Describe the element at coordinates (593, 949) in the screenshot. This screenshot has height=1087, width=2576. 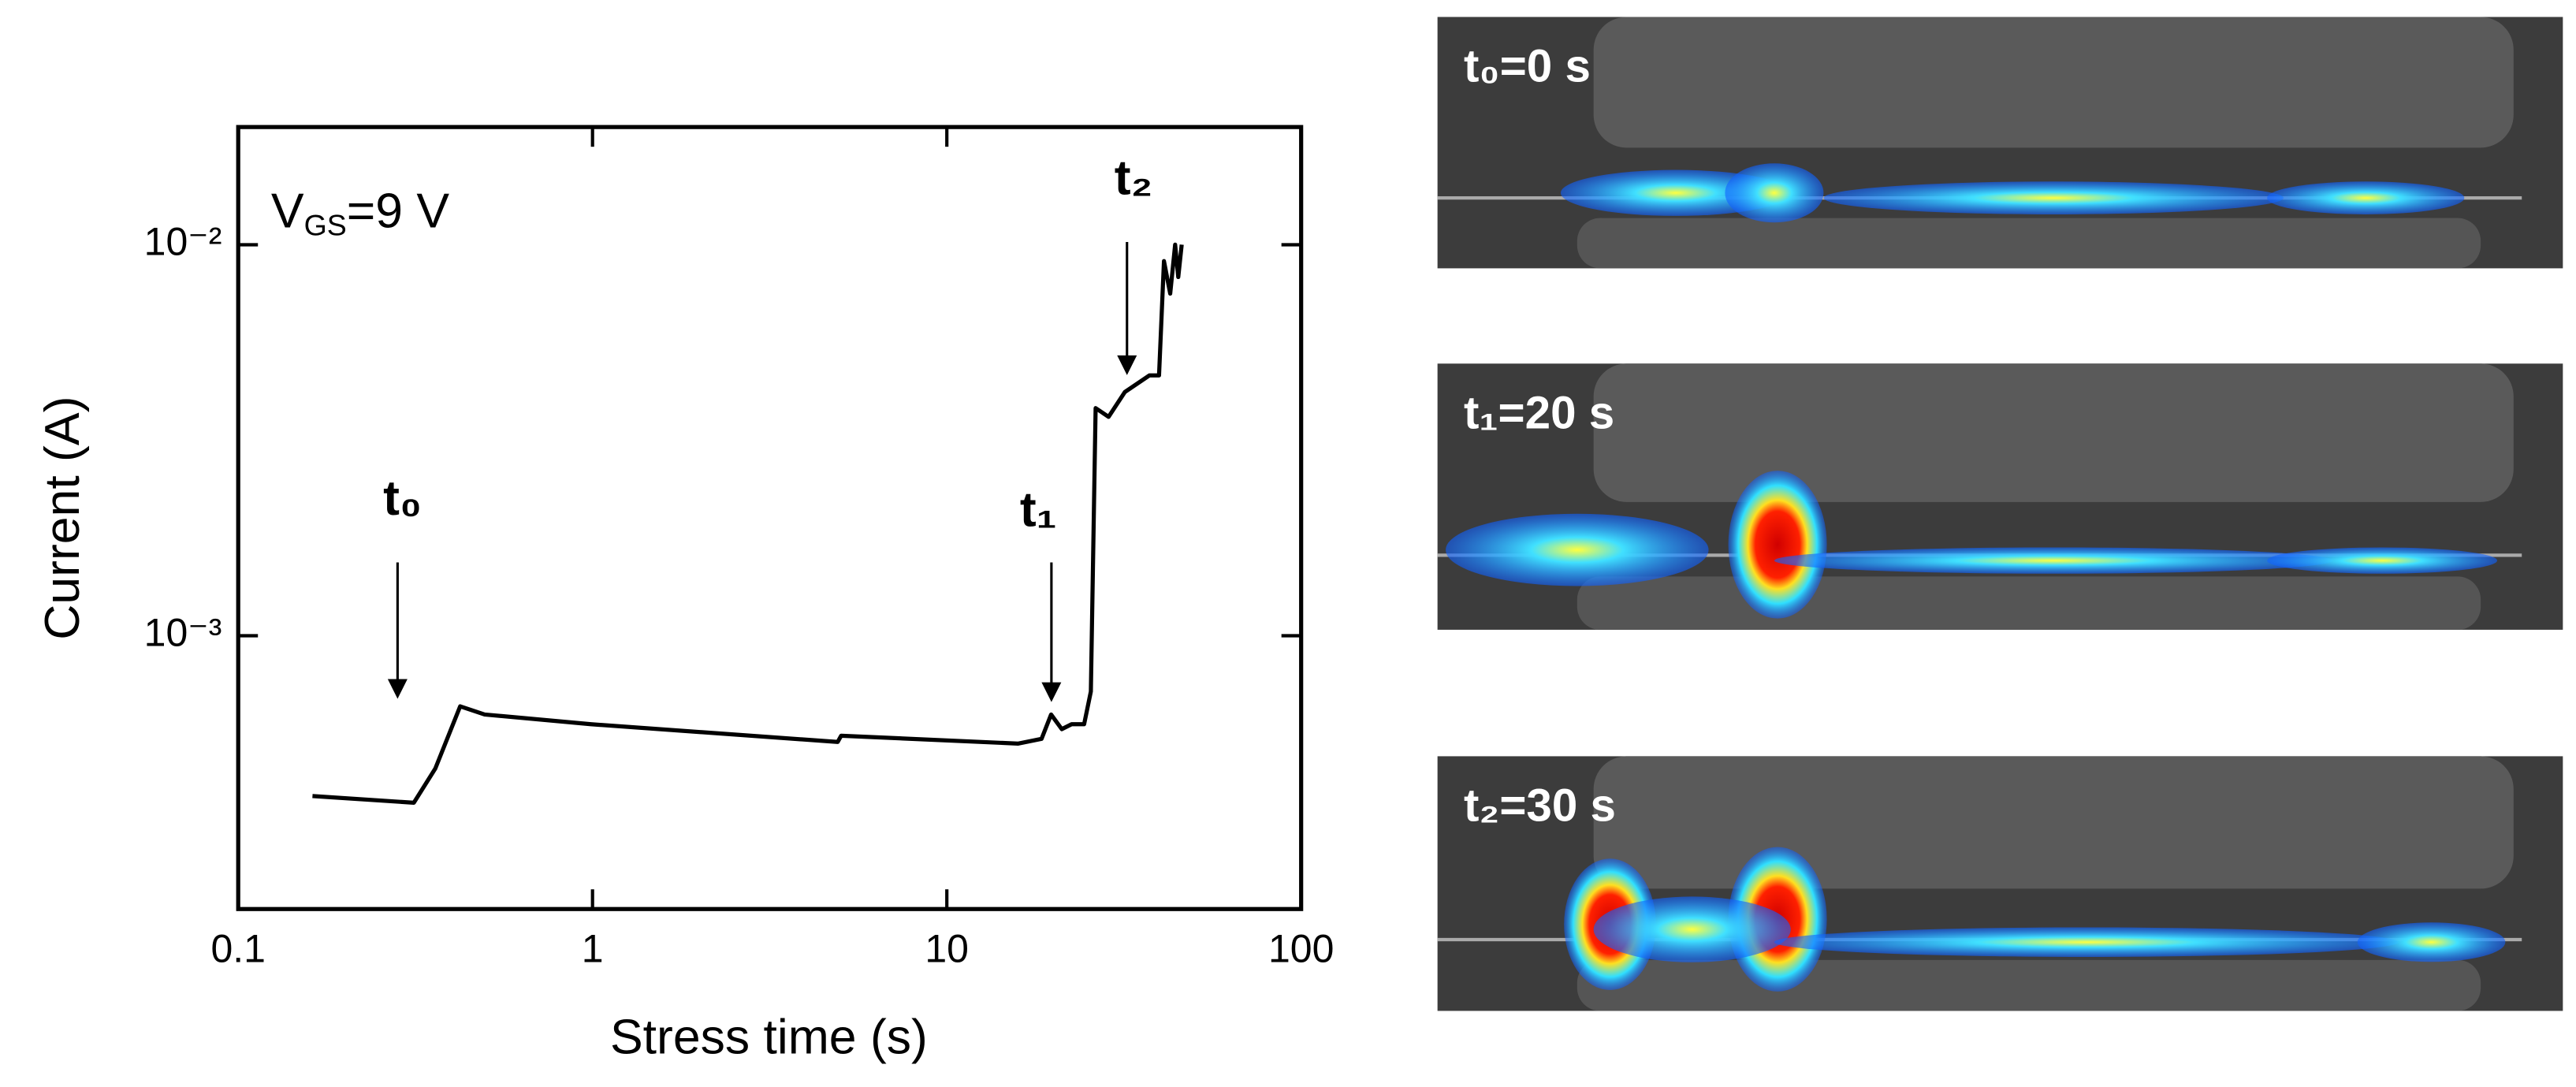
I see `x-tick-label: 1` at that location.